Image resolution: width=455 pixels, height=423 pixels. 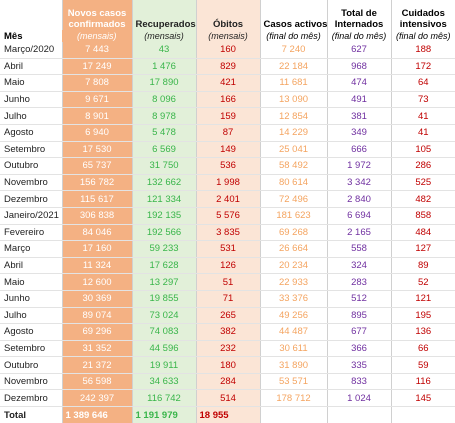 I want to click on cell-casos-activos: 72 496, so click(x=293, y=199).